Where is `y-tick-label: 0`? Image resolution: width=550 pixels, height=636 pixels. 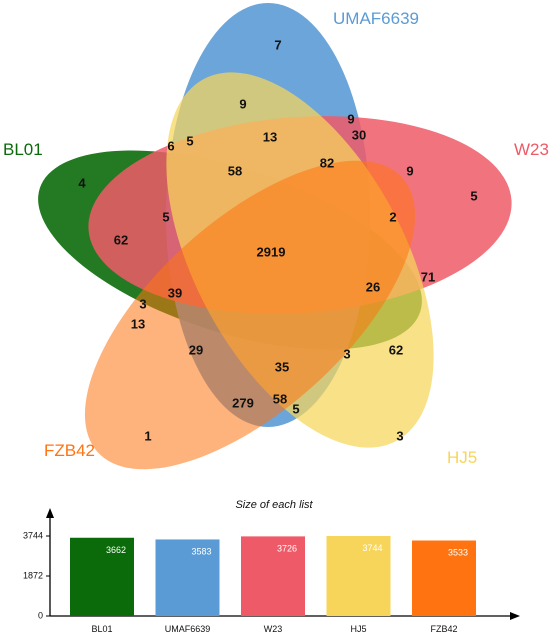 y-tick-label: 0 is located at coordinates (40, 615).